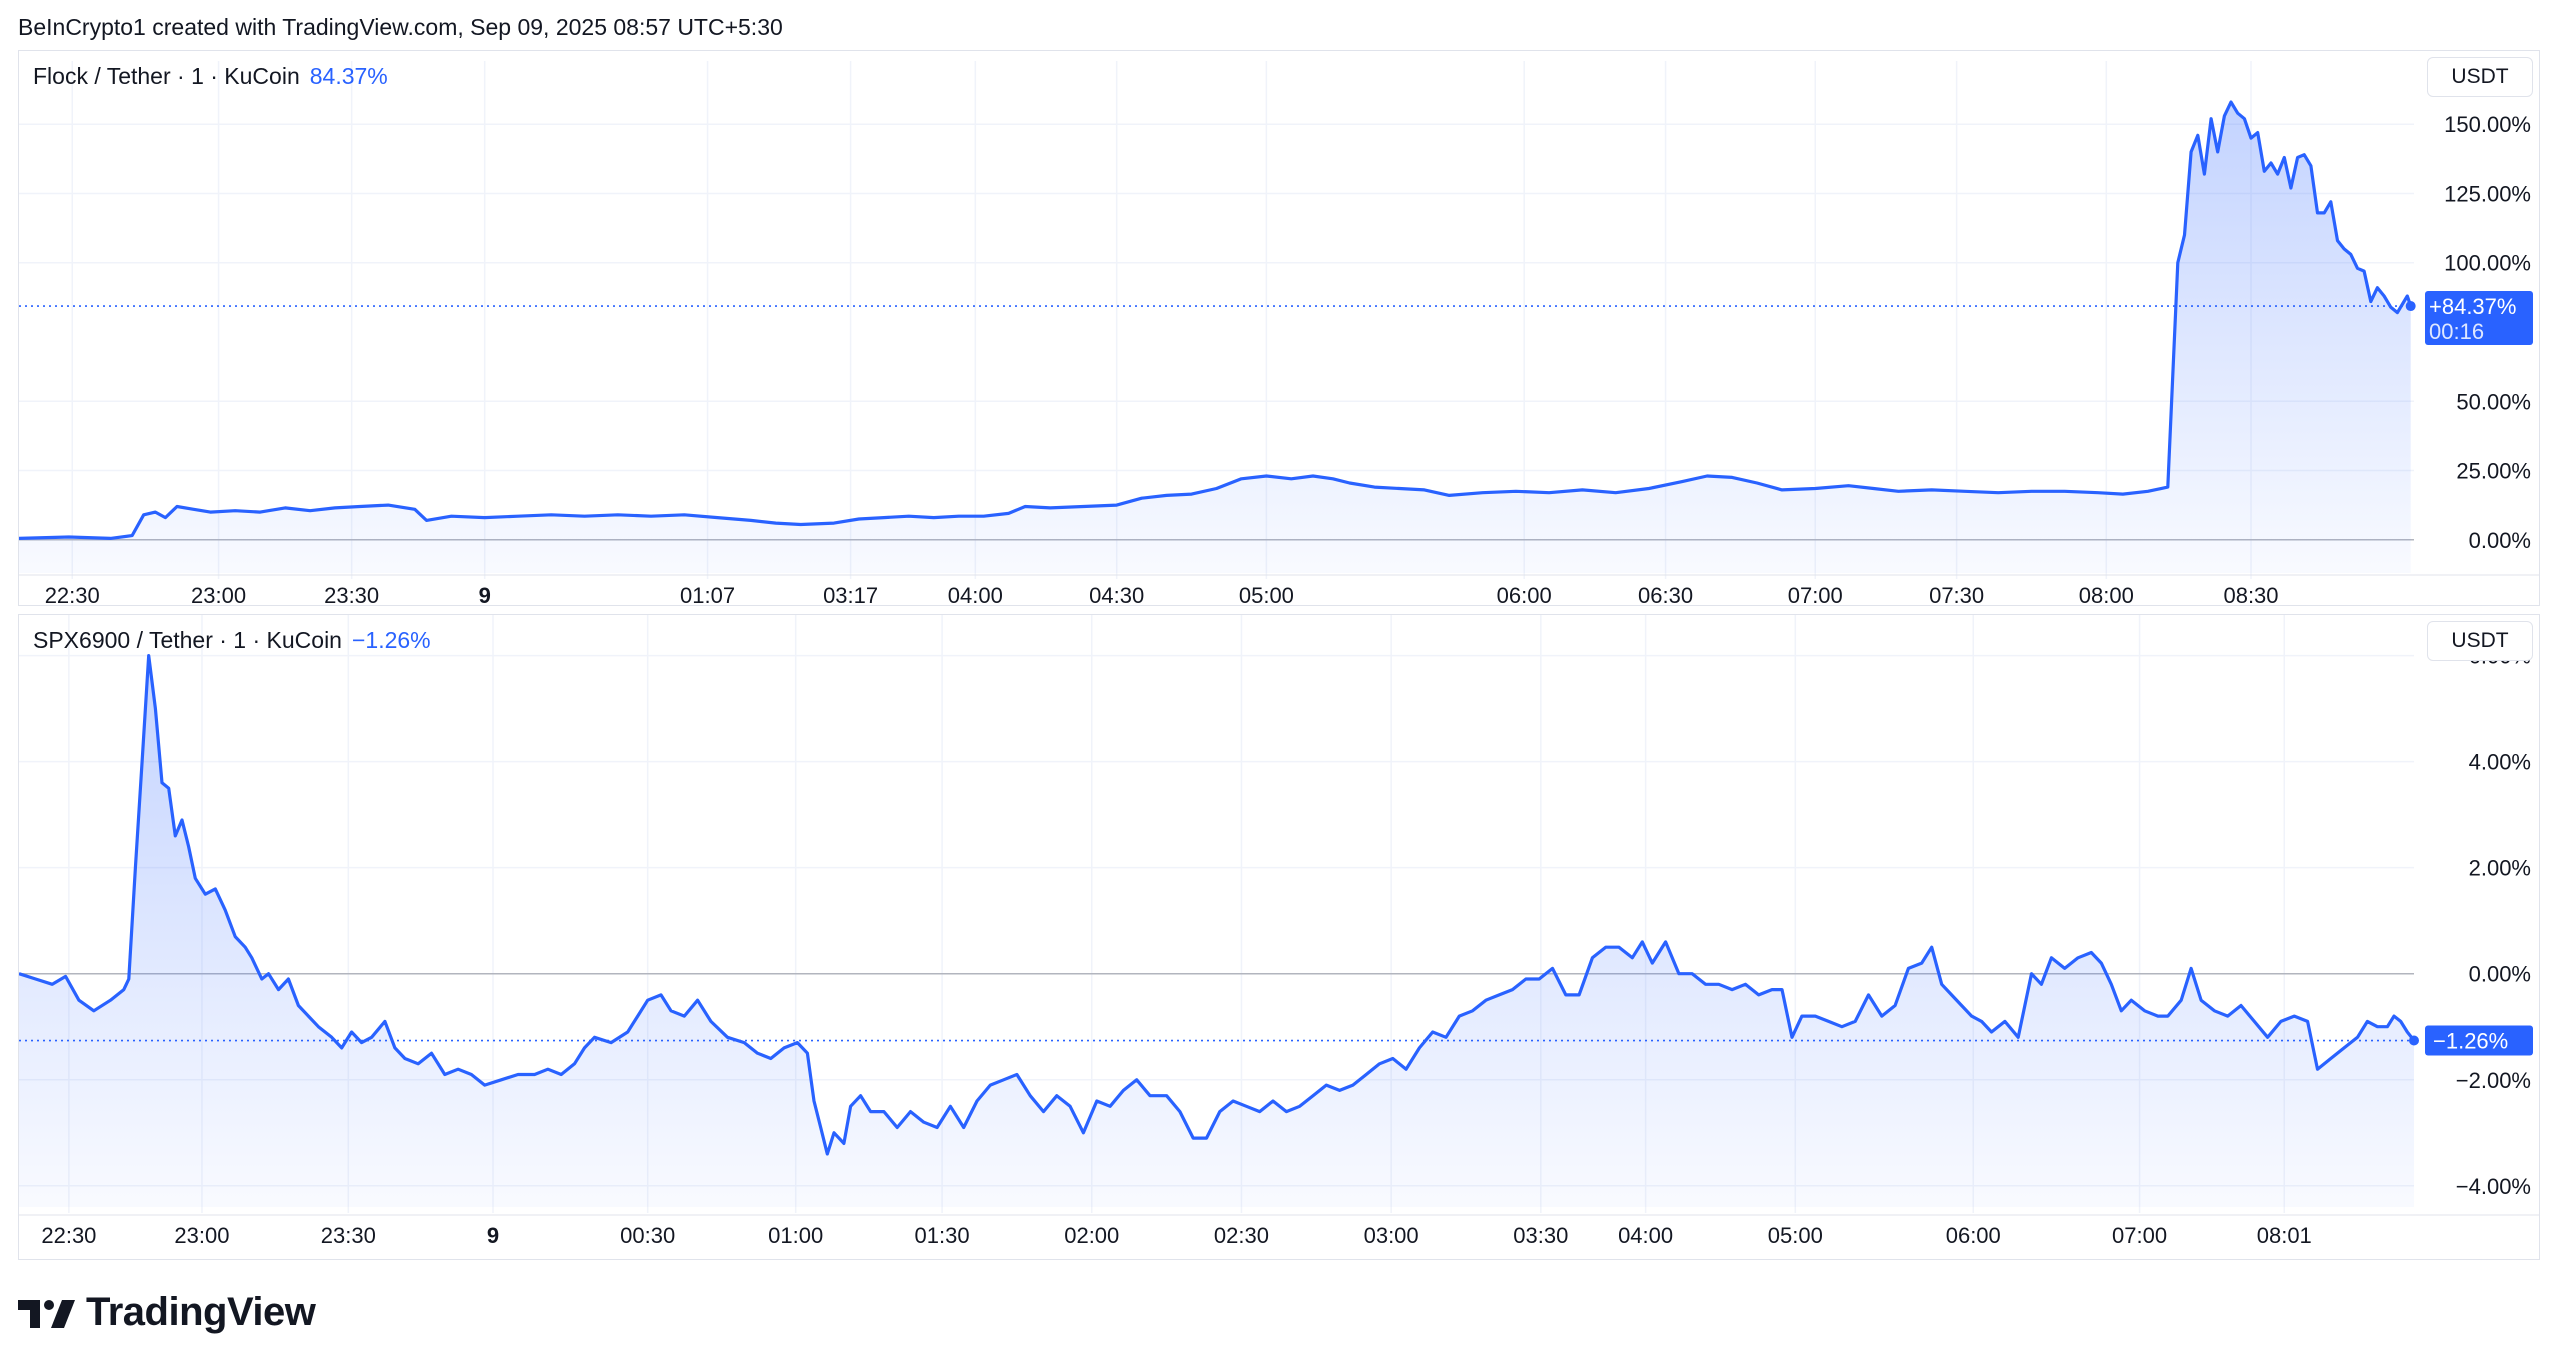  Describe the element at coordinates (1116, 594) in the screenshot. I see `x-tick-label: 04:30` at that location.